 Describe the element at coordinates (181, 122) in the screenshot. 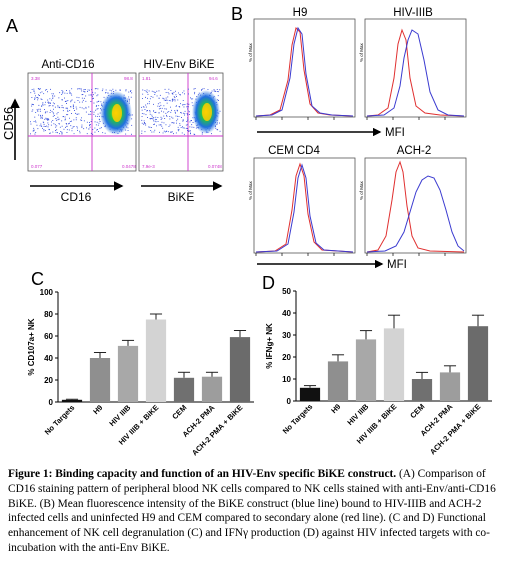

I see `flow-plot-hiv-env-bike: 1.81 94.6 7.9e-3 0.0748` at that location.